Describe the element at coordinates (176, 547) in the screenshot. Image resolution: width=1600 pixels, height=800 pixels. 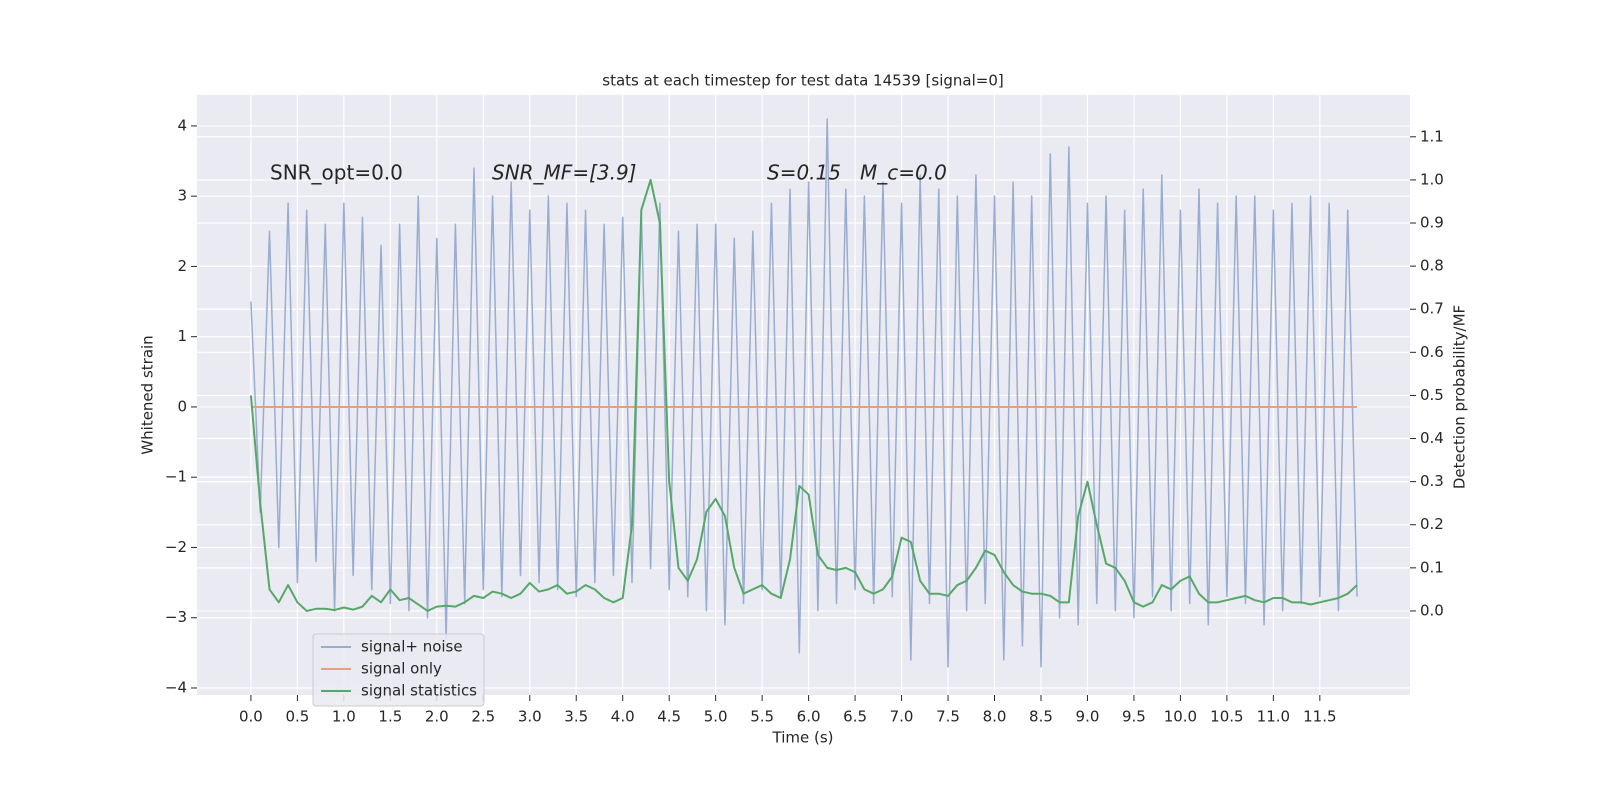
I see `y-tick-label: −2` at that location.